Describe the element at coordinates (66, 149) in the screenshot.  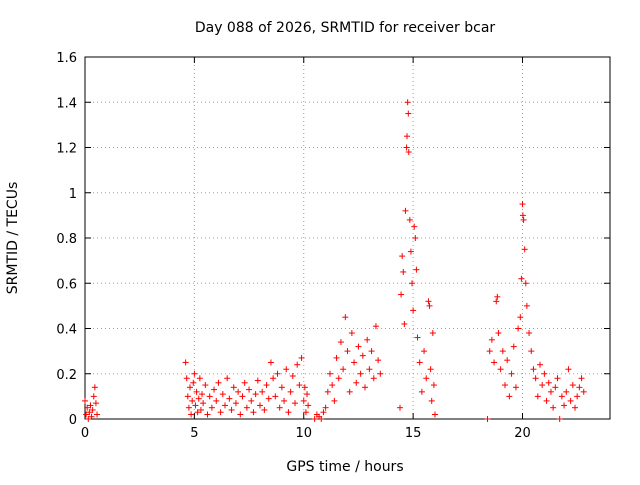
I see `y-tick-label: 1.2` at that location.